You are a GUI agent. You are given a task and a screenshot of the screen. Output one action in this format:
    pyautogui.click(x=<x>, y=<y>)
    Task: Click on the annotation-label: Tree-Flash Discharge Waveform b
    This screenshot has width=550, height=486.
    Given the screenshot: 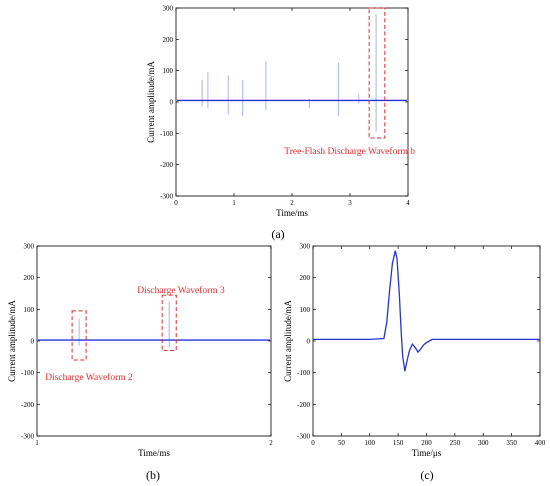 What is the action you would take?
    pyautogui.click(x=349, y=151)
    